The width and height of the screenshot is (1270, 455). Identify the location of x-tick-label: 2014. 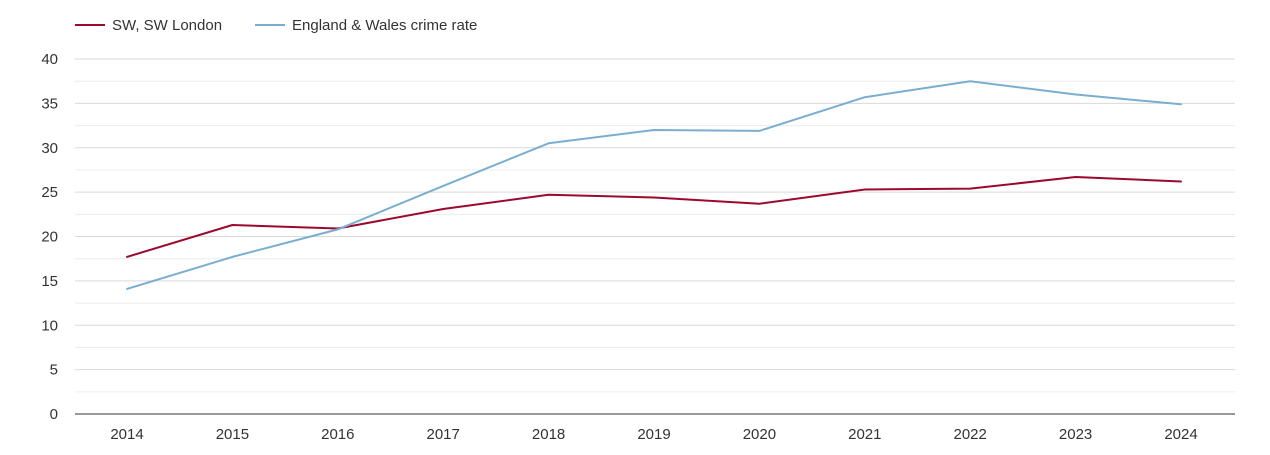
(126, 434).